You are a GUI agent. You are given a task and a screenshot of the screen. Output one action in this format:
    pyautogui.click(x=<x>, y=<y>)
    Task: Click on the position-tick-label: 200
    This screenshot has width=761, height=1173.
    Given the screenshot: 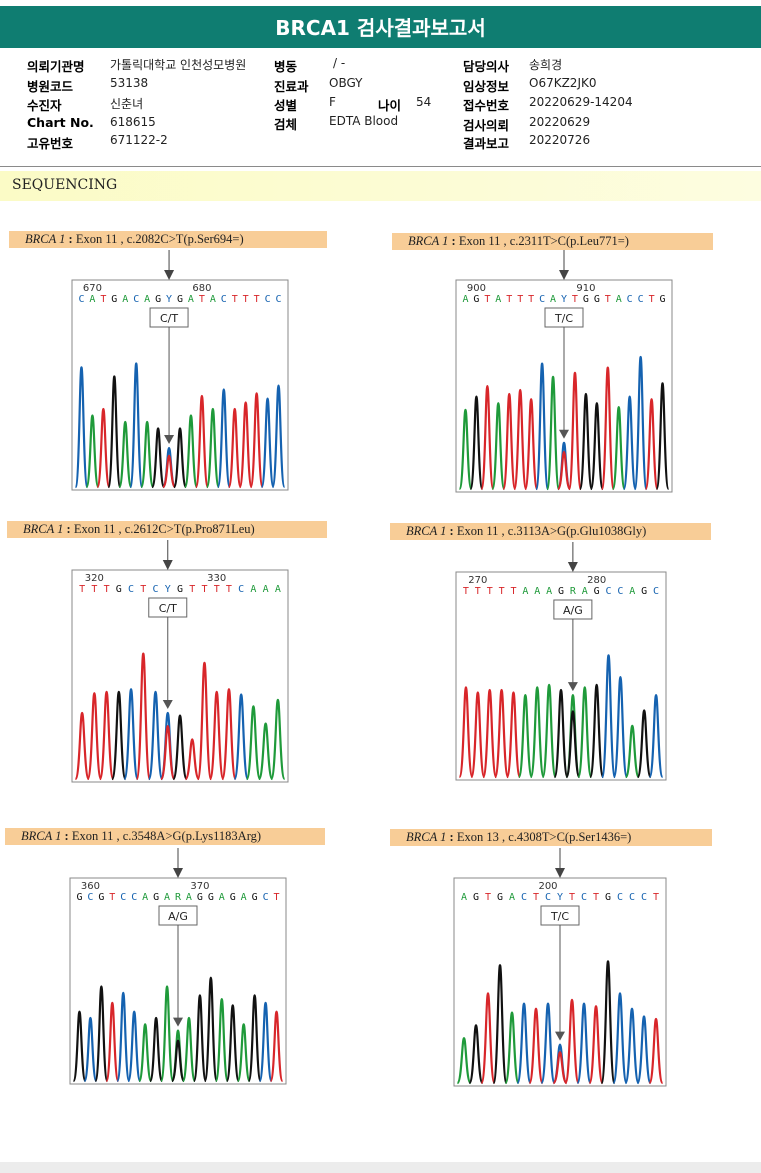 What is the action you would take?
    pyautogui.click(x=547, y=886)
    